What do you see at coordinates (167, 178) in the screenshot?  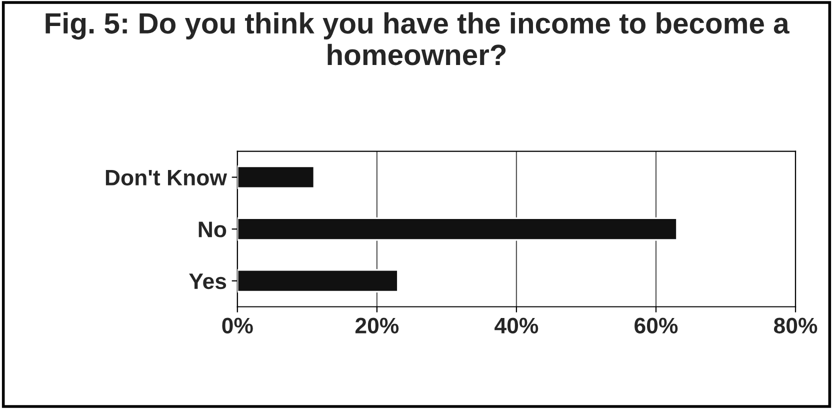 I see `y-tick-label: Don't Know` at bounding box center [167, 178].